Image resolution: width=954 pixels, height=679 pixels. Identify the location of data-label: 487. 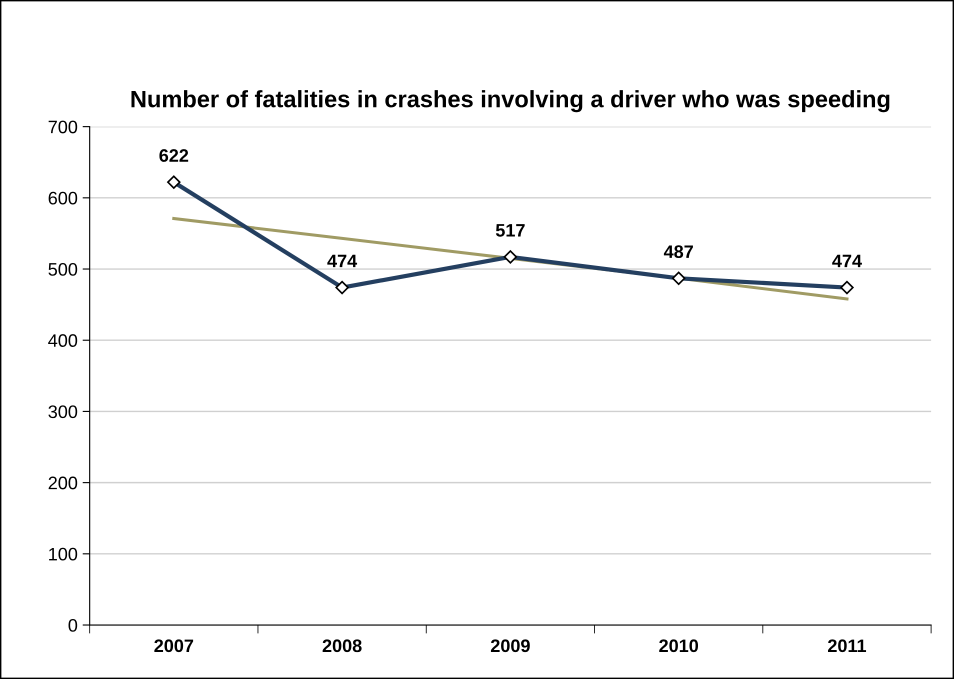
(678, 251).